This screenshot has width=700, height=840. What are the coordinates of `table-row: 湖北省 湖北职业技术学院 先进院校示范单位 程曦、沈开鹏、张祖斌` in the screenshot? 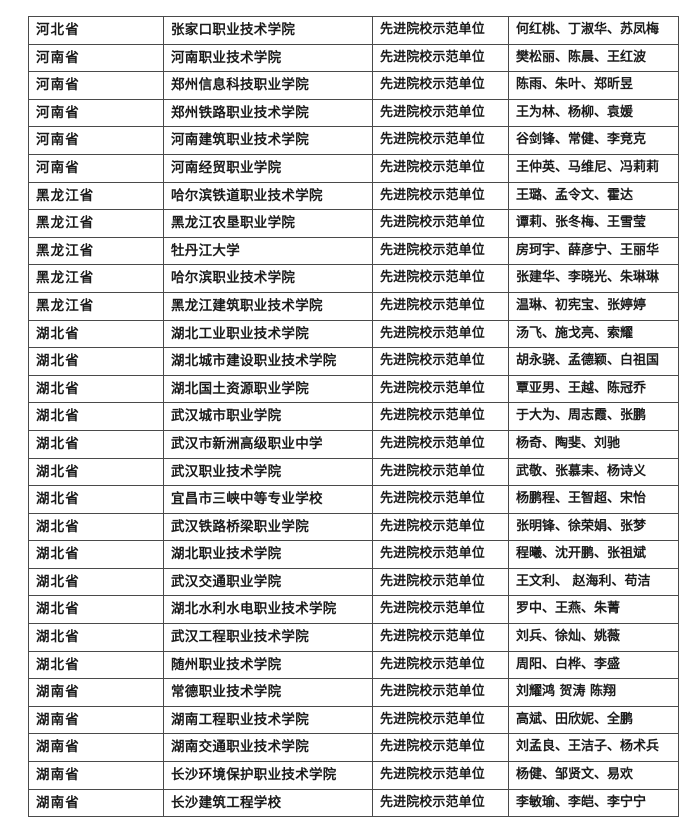 It's located at (353, 554).